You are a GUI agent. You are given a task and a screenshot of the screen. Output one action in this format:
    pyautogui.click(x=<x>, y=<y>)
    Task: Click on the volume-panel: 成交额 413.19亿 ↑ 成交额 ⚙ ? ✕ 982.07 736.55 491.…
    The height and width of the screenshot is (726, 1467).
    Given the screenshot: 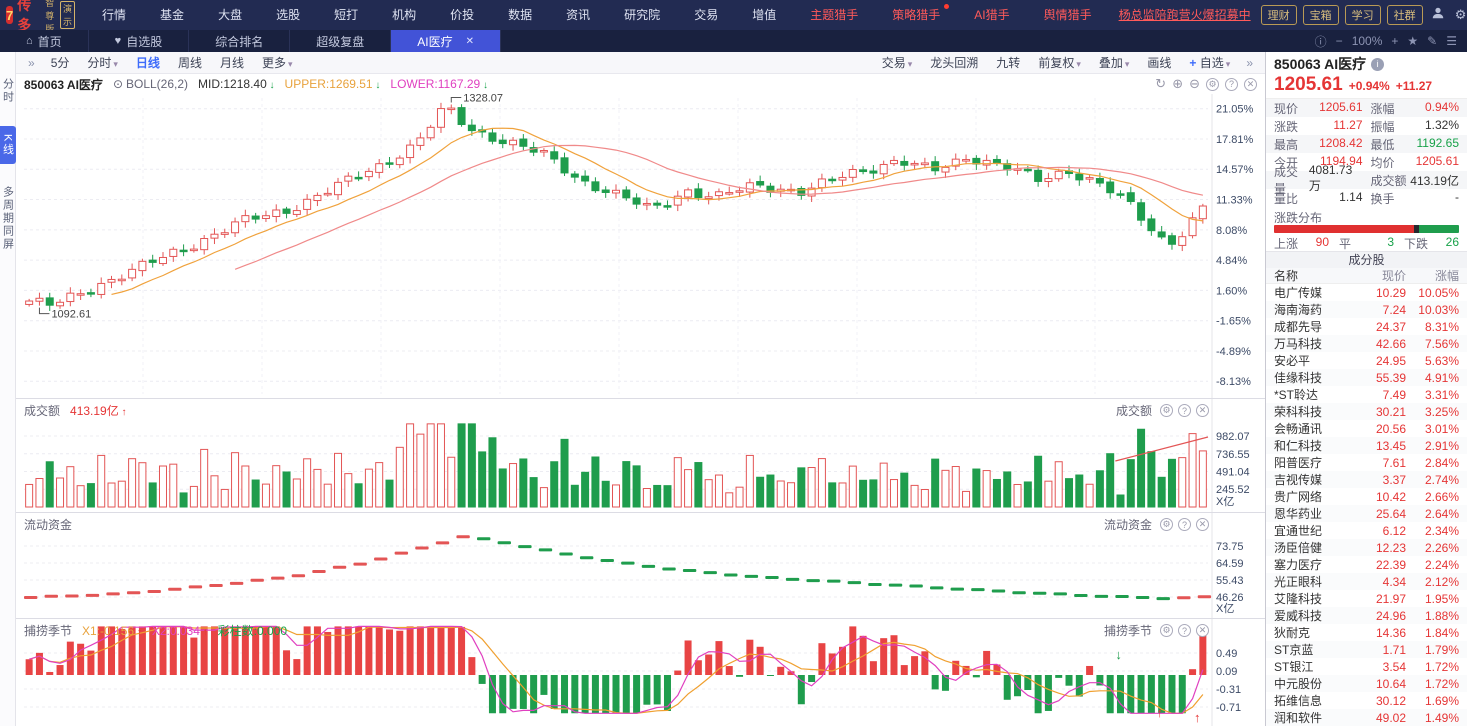 What is the action you would take?
    pyautogui.click(x=640, y=455)
    